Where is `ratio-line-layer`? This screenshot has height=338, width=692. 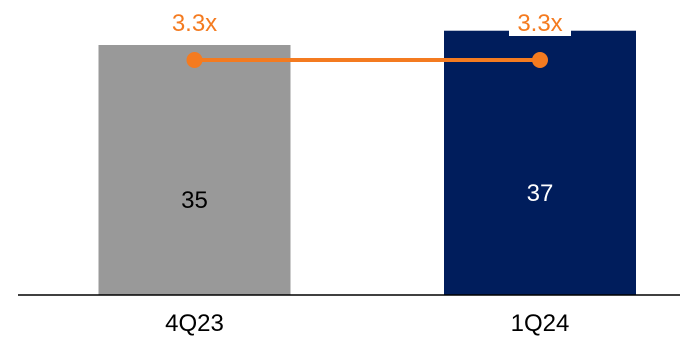
ratio-line-layer is located at coordinates (367, 60).